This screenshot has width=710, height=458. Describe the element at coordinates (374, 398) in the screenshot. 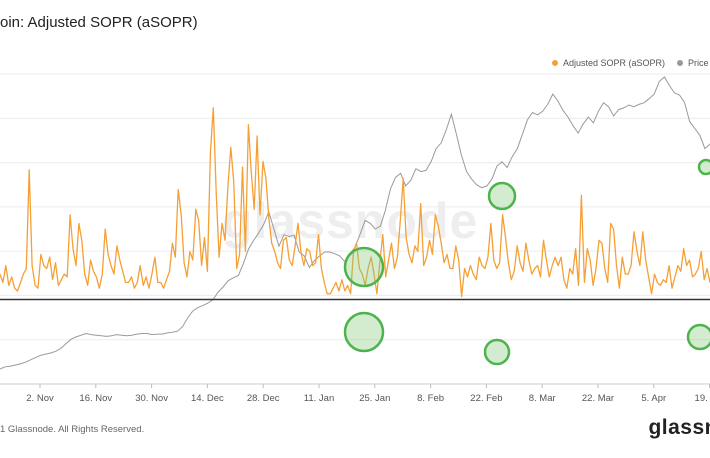

I see `x-tick-label: 25. Jan` at that location.